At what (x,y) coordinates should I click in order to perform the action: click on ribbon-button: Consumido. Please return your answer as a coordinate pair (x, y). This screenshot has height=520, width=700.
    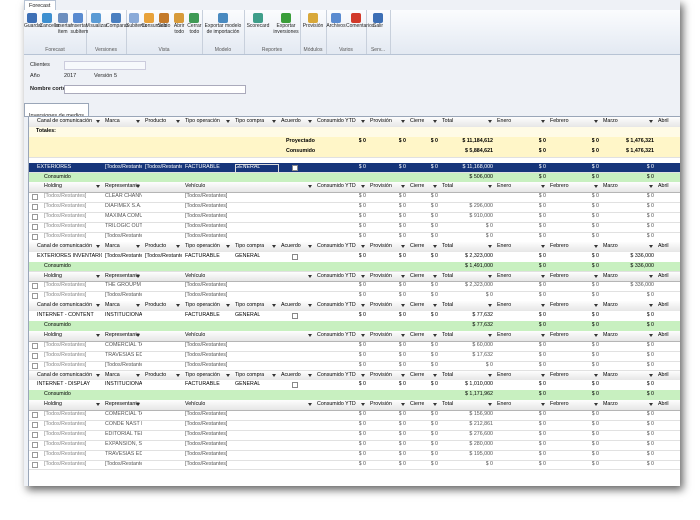
    Looking at the image, I should click on (153, 21).